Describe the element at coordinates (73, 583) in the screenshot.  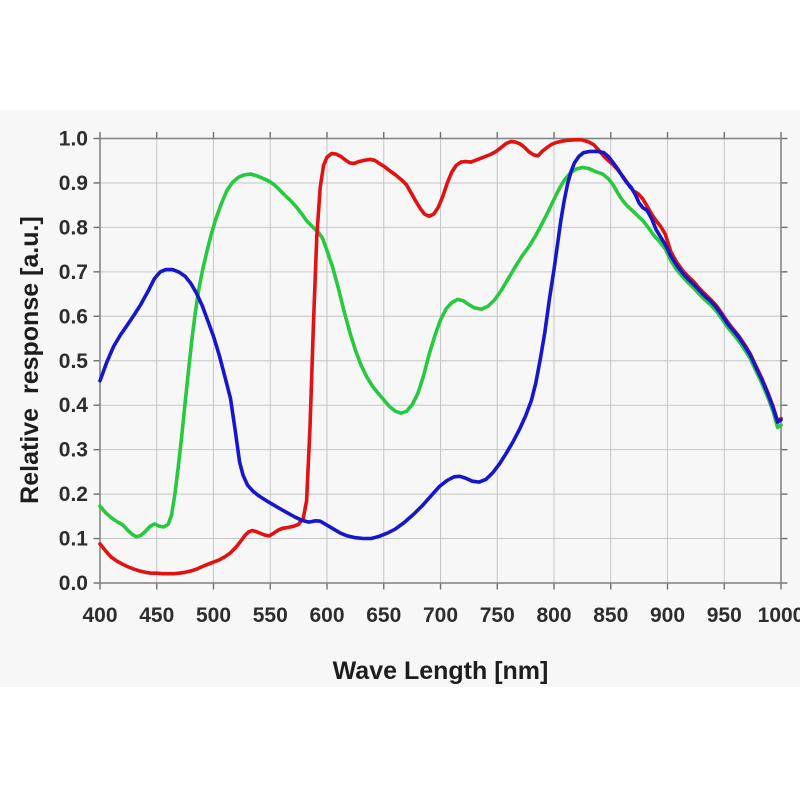
I see `y-tick-label: 0.0` at that location.